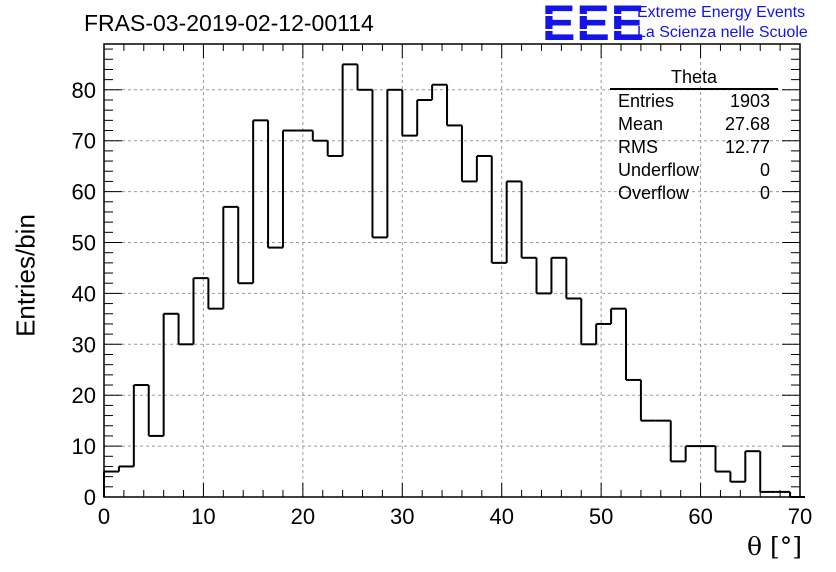 The width and height of the screenshot is (836, 572). What do you see at coordinates (84, 192) in the screenshot?
I see `y-tick-label: 60` at bounding box center [84, 192].